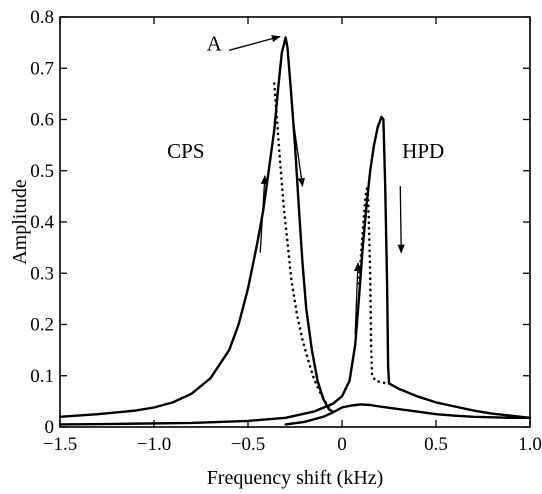  Describe the element at coordinates (42, 17) in the screenshot. I see `y-tick-label: 0.8` at that location.